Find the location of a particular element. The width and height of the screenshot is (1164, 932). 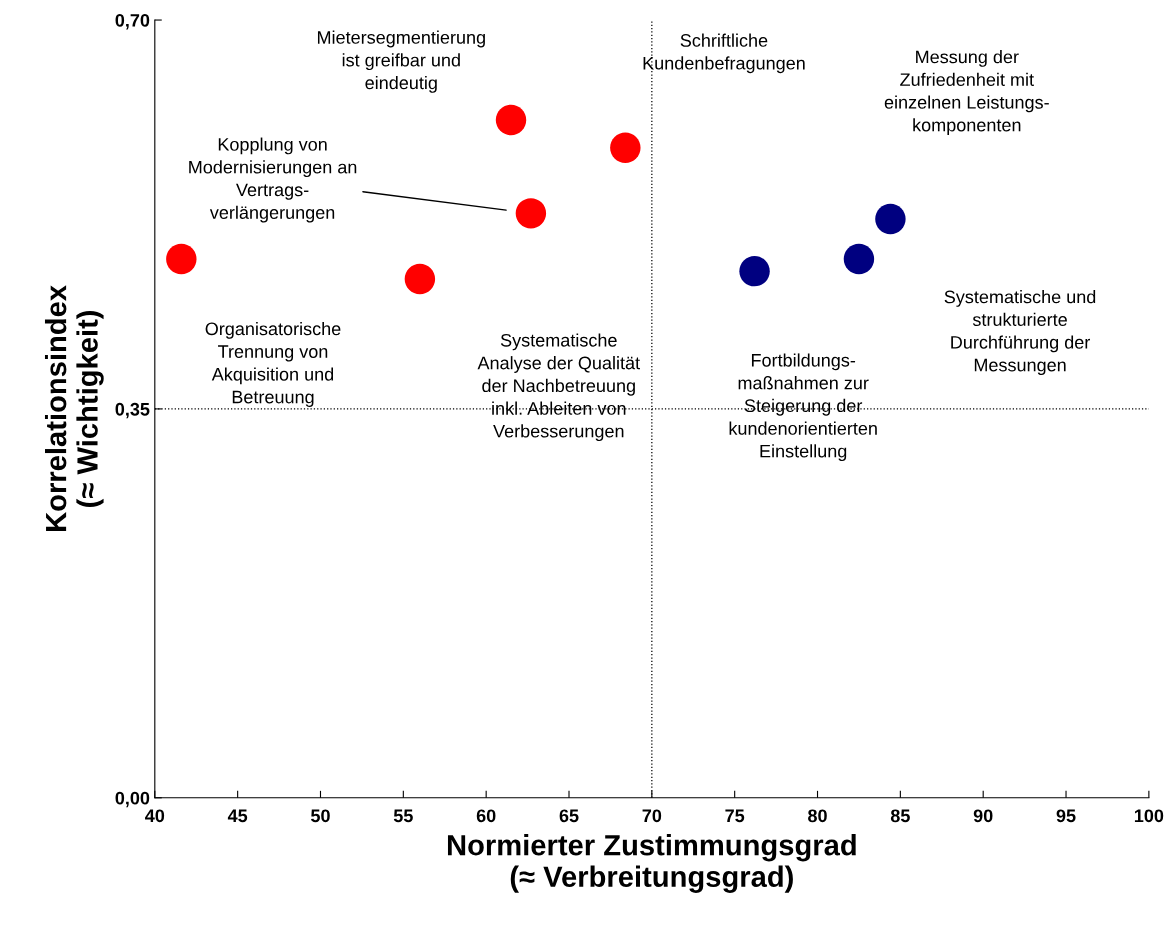

annotation: Systematische Analyse der Qualität der Nachbetreuung inkl. Ableiten von Verbesserungen is located at coordinates (558, 387).